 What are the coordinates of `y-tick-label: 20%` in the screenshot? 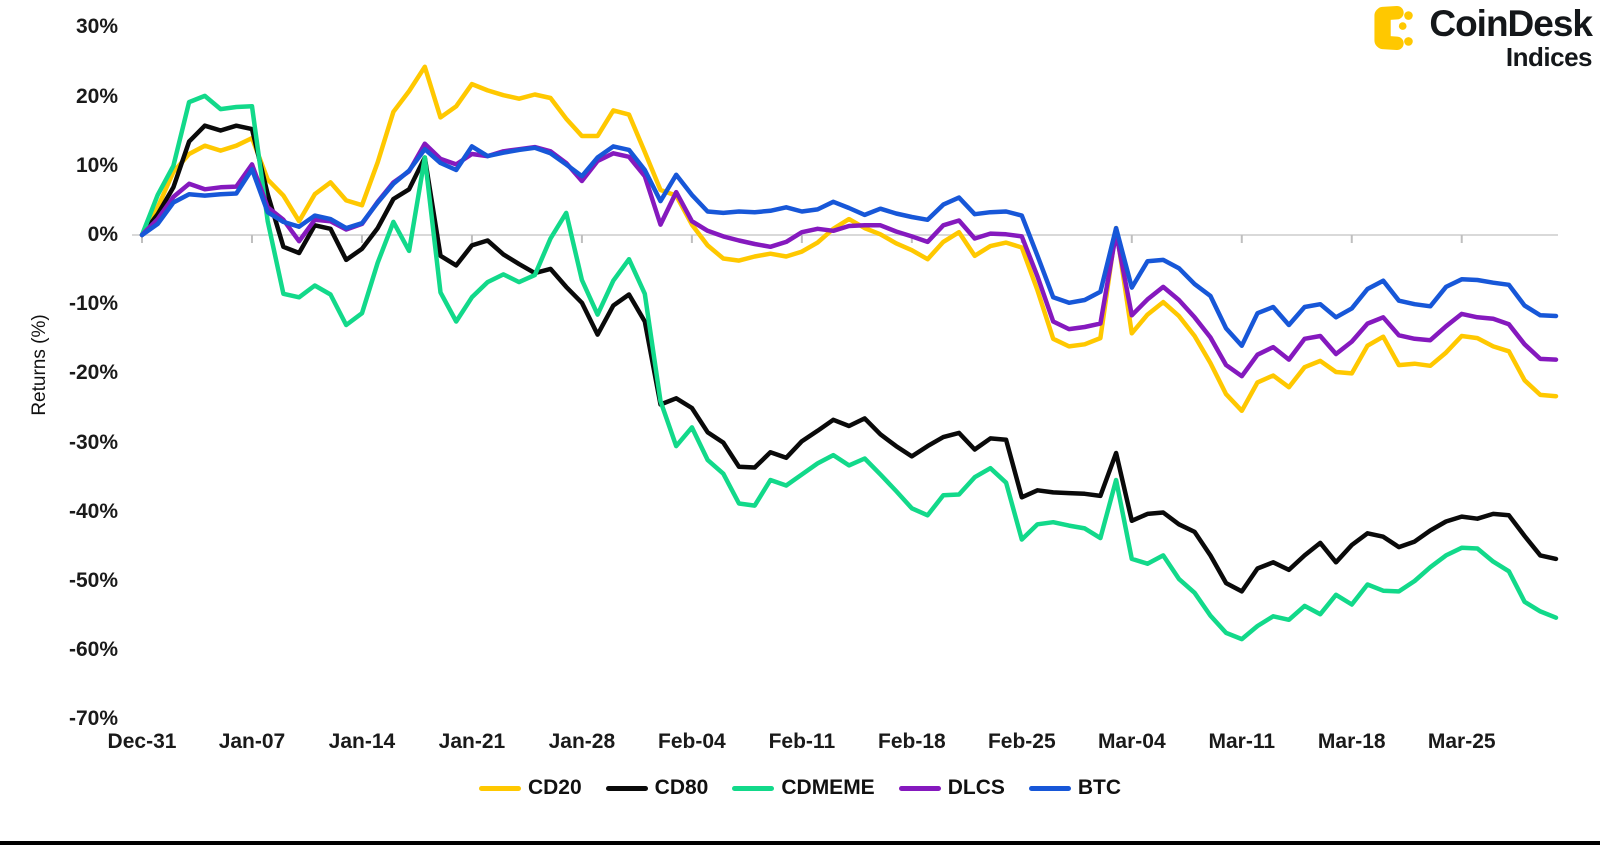 It's located at (96, 96).